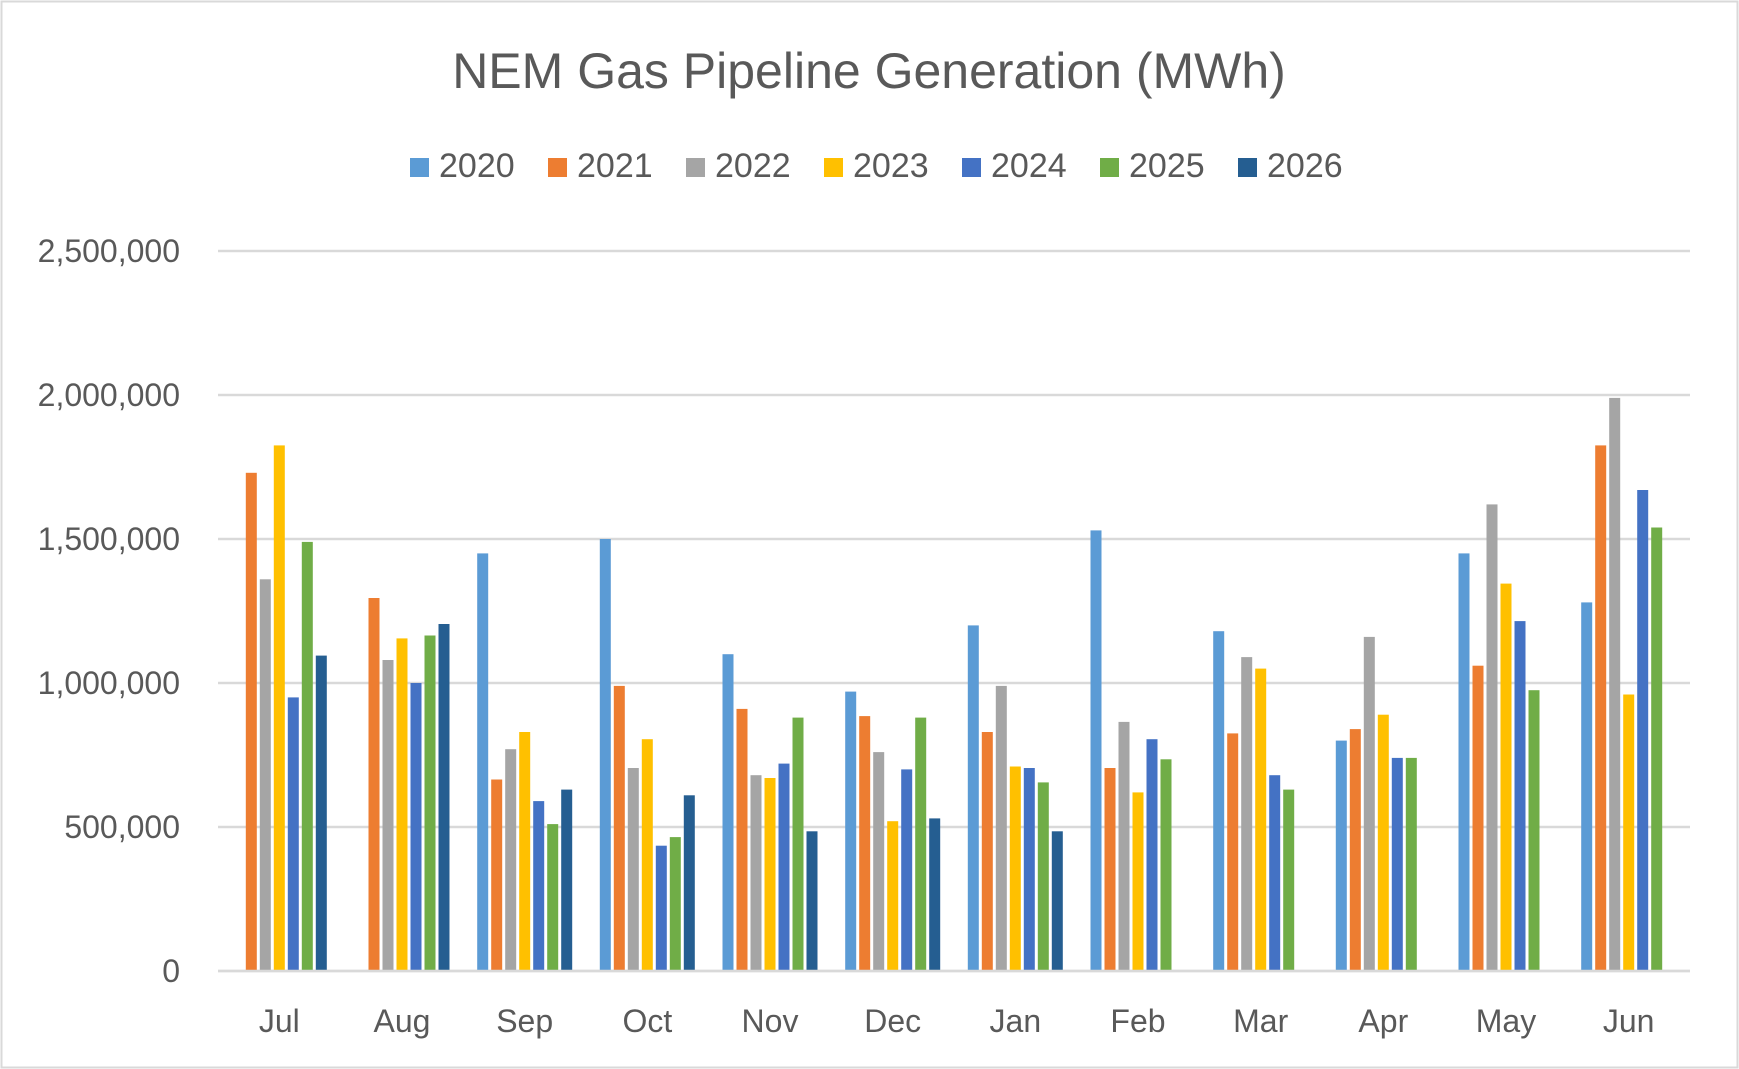 The image size is (1739, 1069). I want to click on x-tick-label: Jun, so click(1629, 1021).